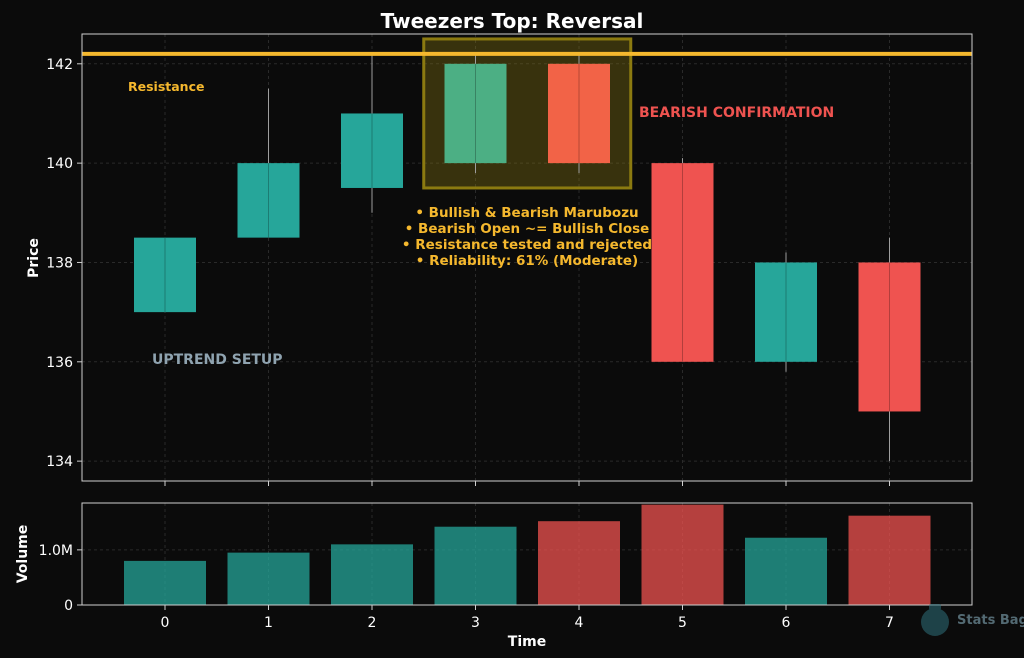  I want to click on x-tick-label: 5, so click(682, 623).